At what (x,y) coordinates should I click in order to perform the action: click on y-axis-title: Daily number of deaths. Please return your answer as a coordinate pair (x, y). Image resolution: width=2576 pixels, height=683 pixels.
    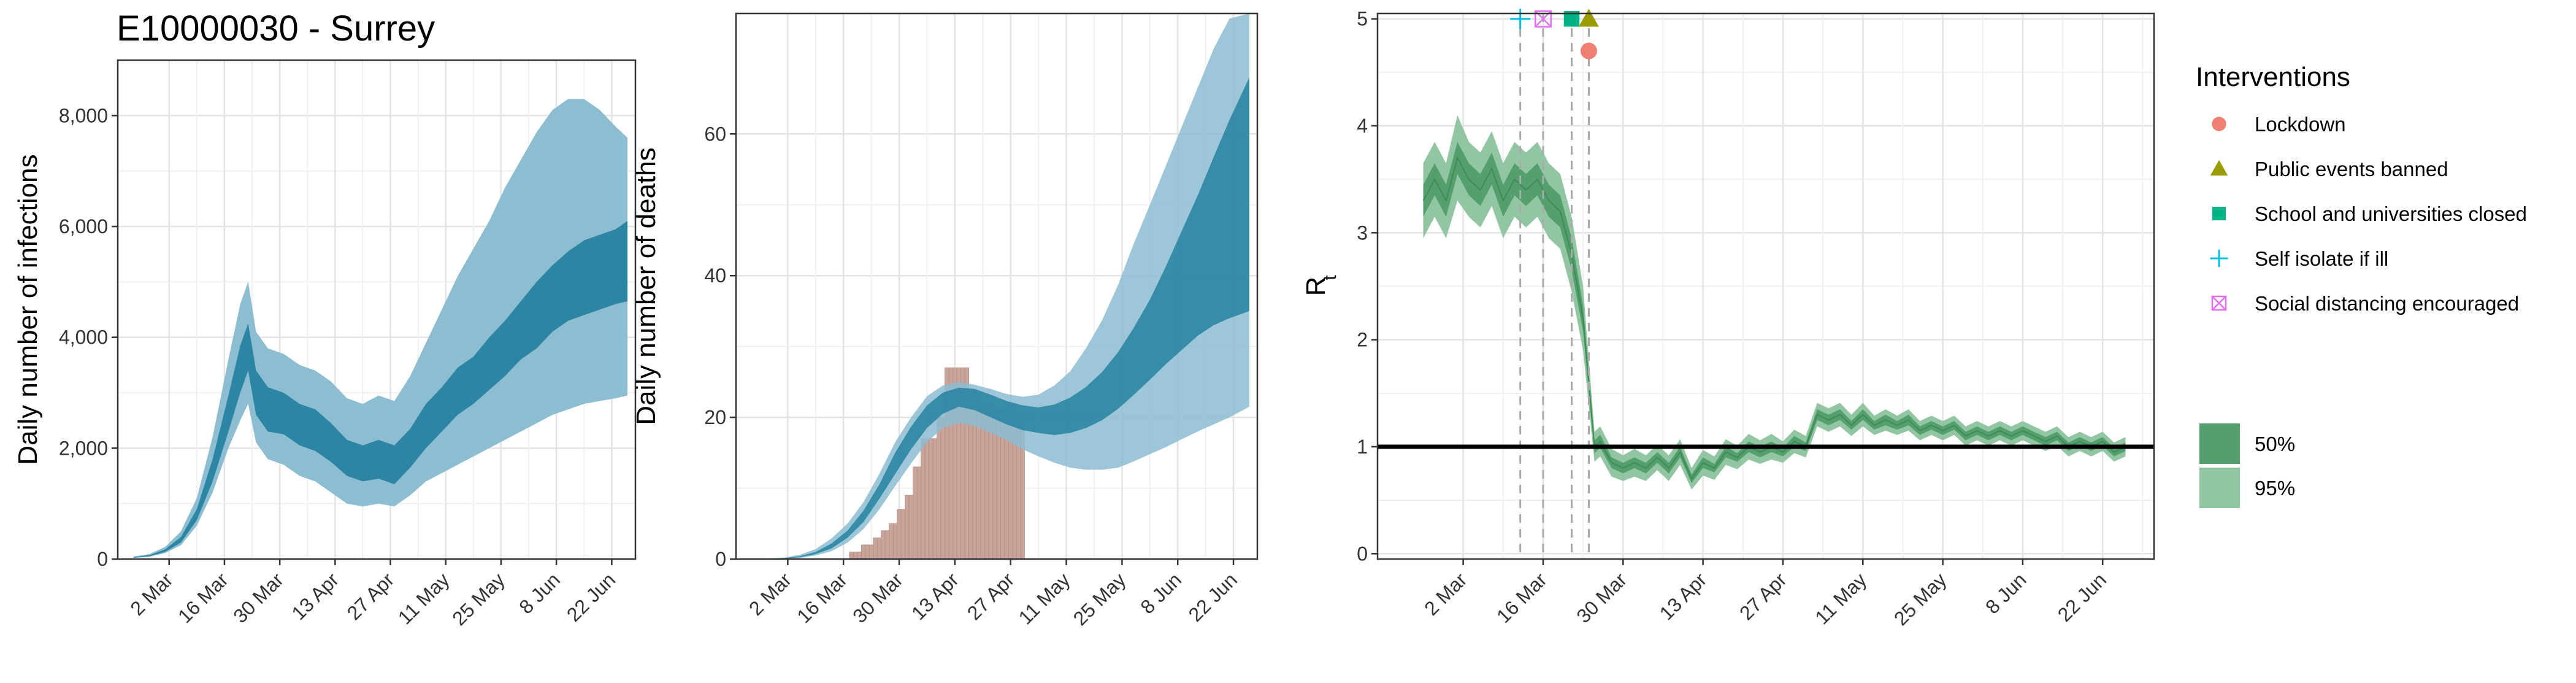
    Looking at the image, I should click on (646, 286).